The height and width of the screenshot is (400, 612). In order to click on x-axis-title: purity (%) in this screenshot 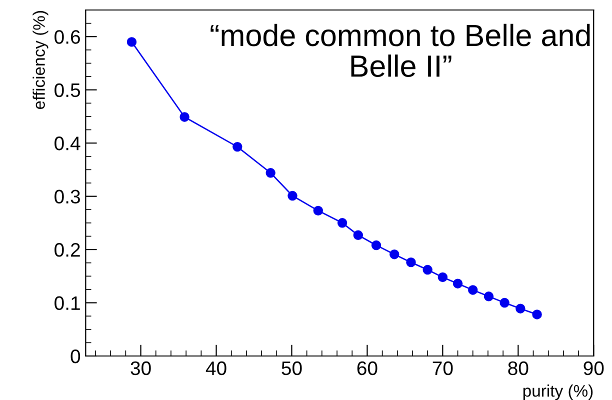, I will do `click(558, 392)`.